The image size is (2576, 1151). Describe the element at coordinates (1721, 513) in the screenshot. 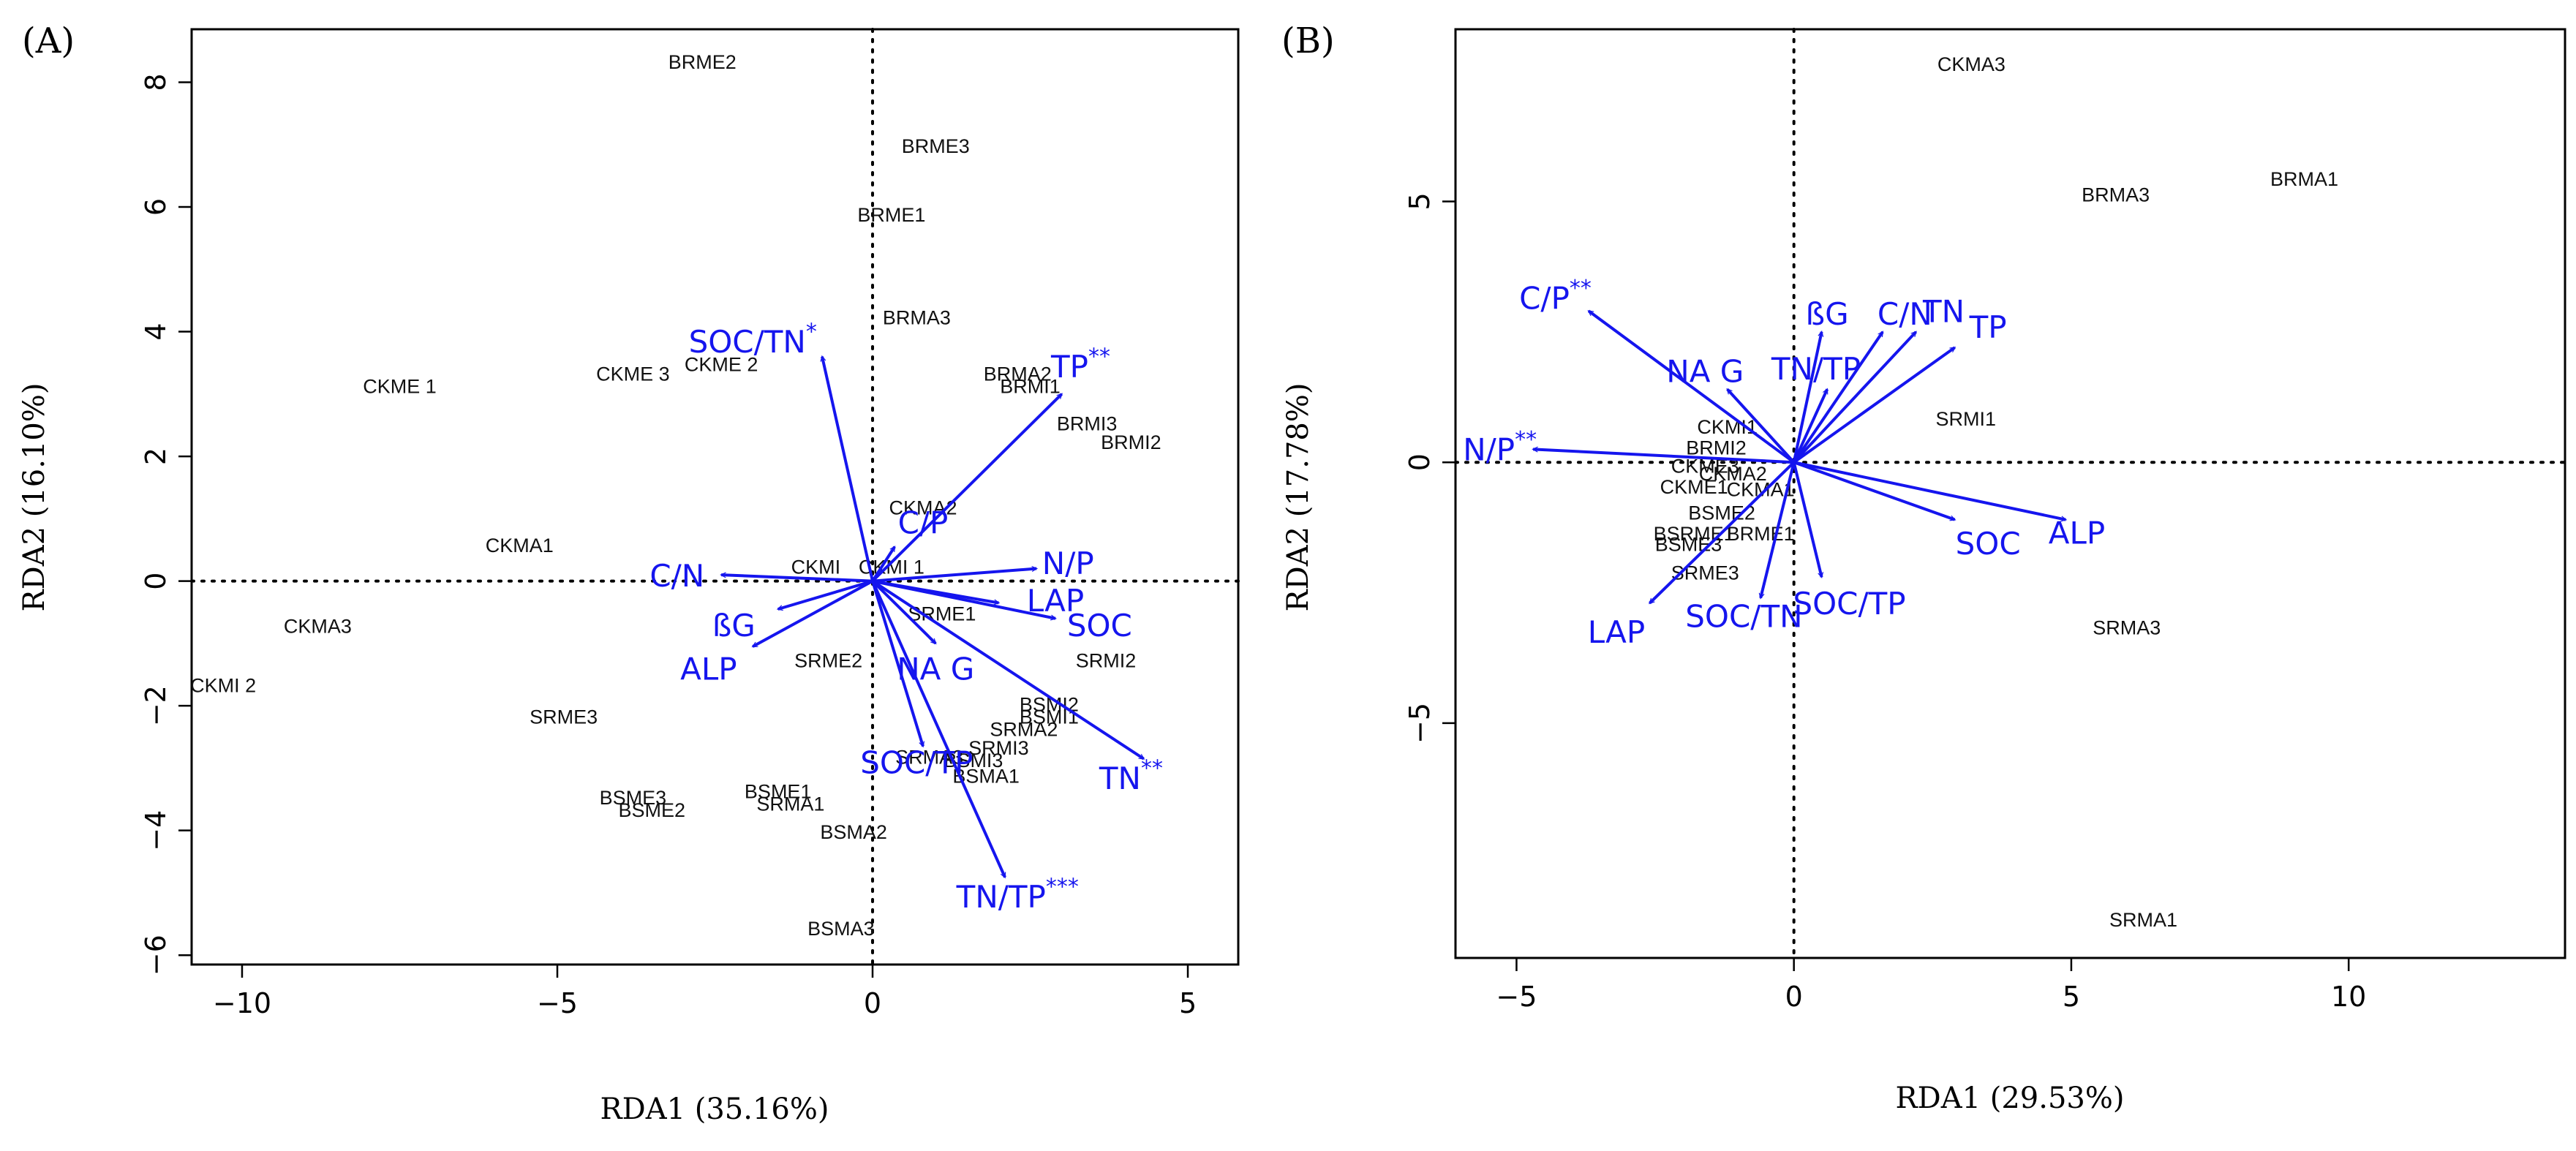

I see `site-label: BSME2` at that location.